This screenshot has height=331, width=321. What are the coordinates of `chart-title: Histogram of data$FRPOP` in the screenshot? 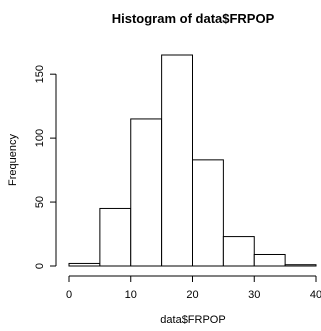 It's located at (193, 18).